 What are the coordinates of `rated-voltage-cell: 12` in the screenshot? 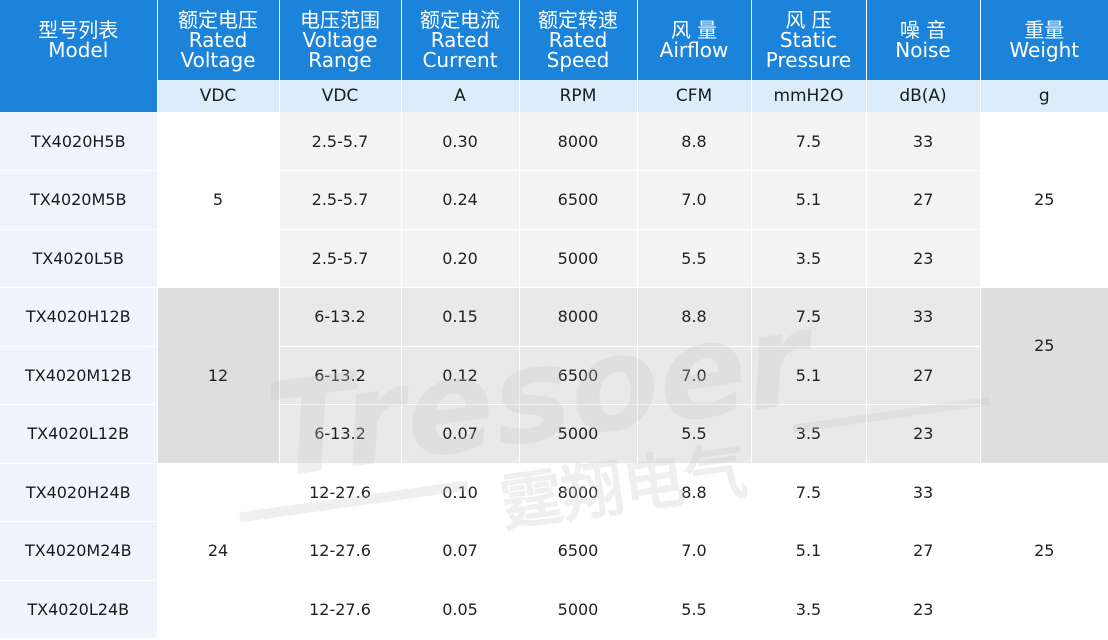 It's located at (218, 375).